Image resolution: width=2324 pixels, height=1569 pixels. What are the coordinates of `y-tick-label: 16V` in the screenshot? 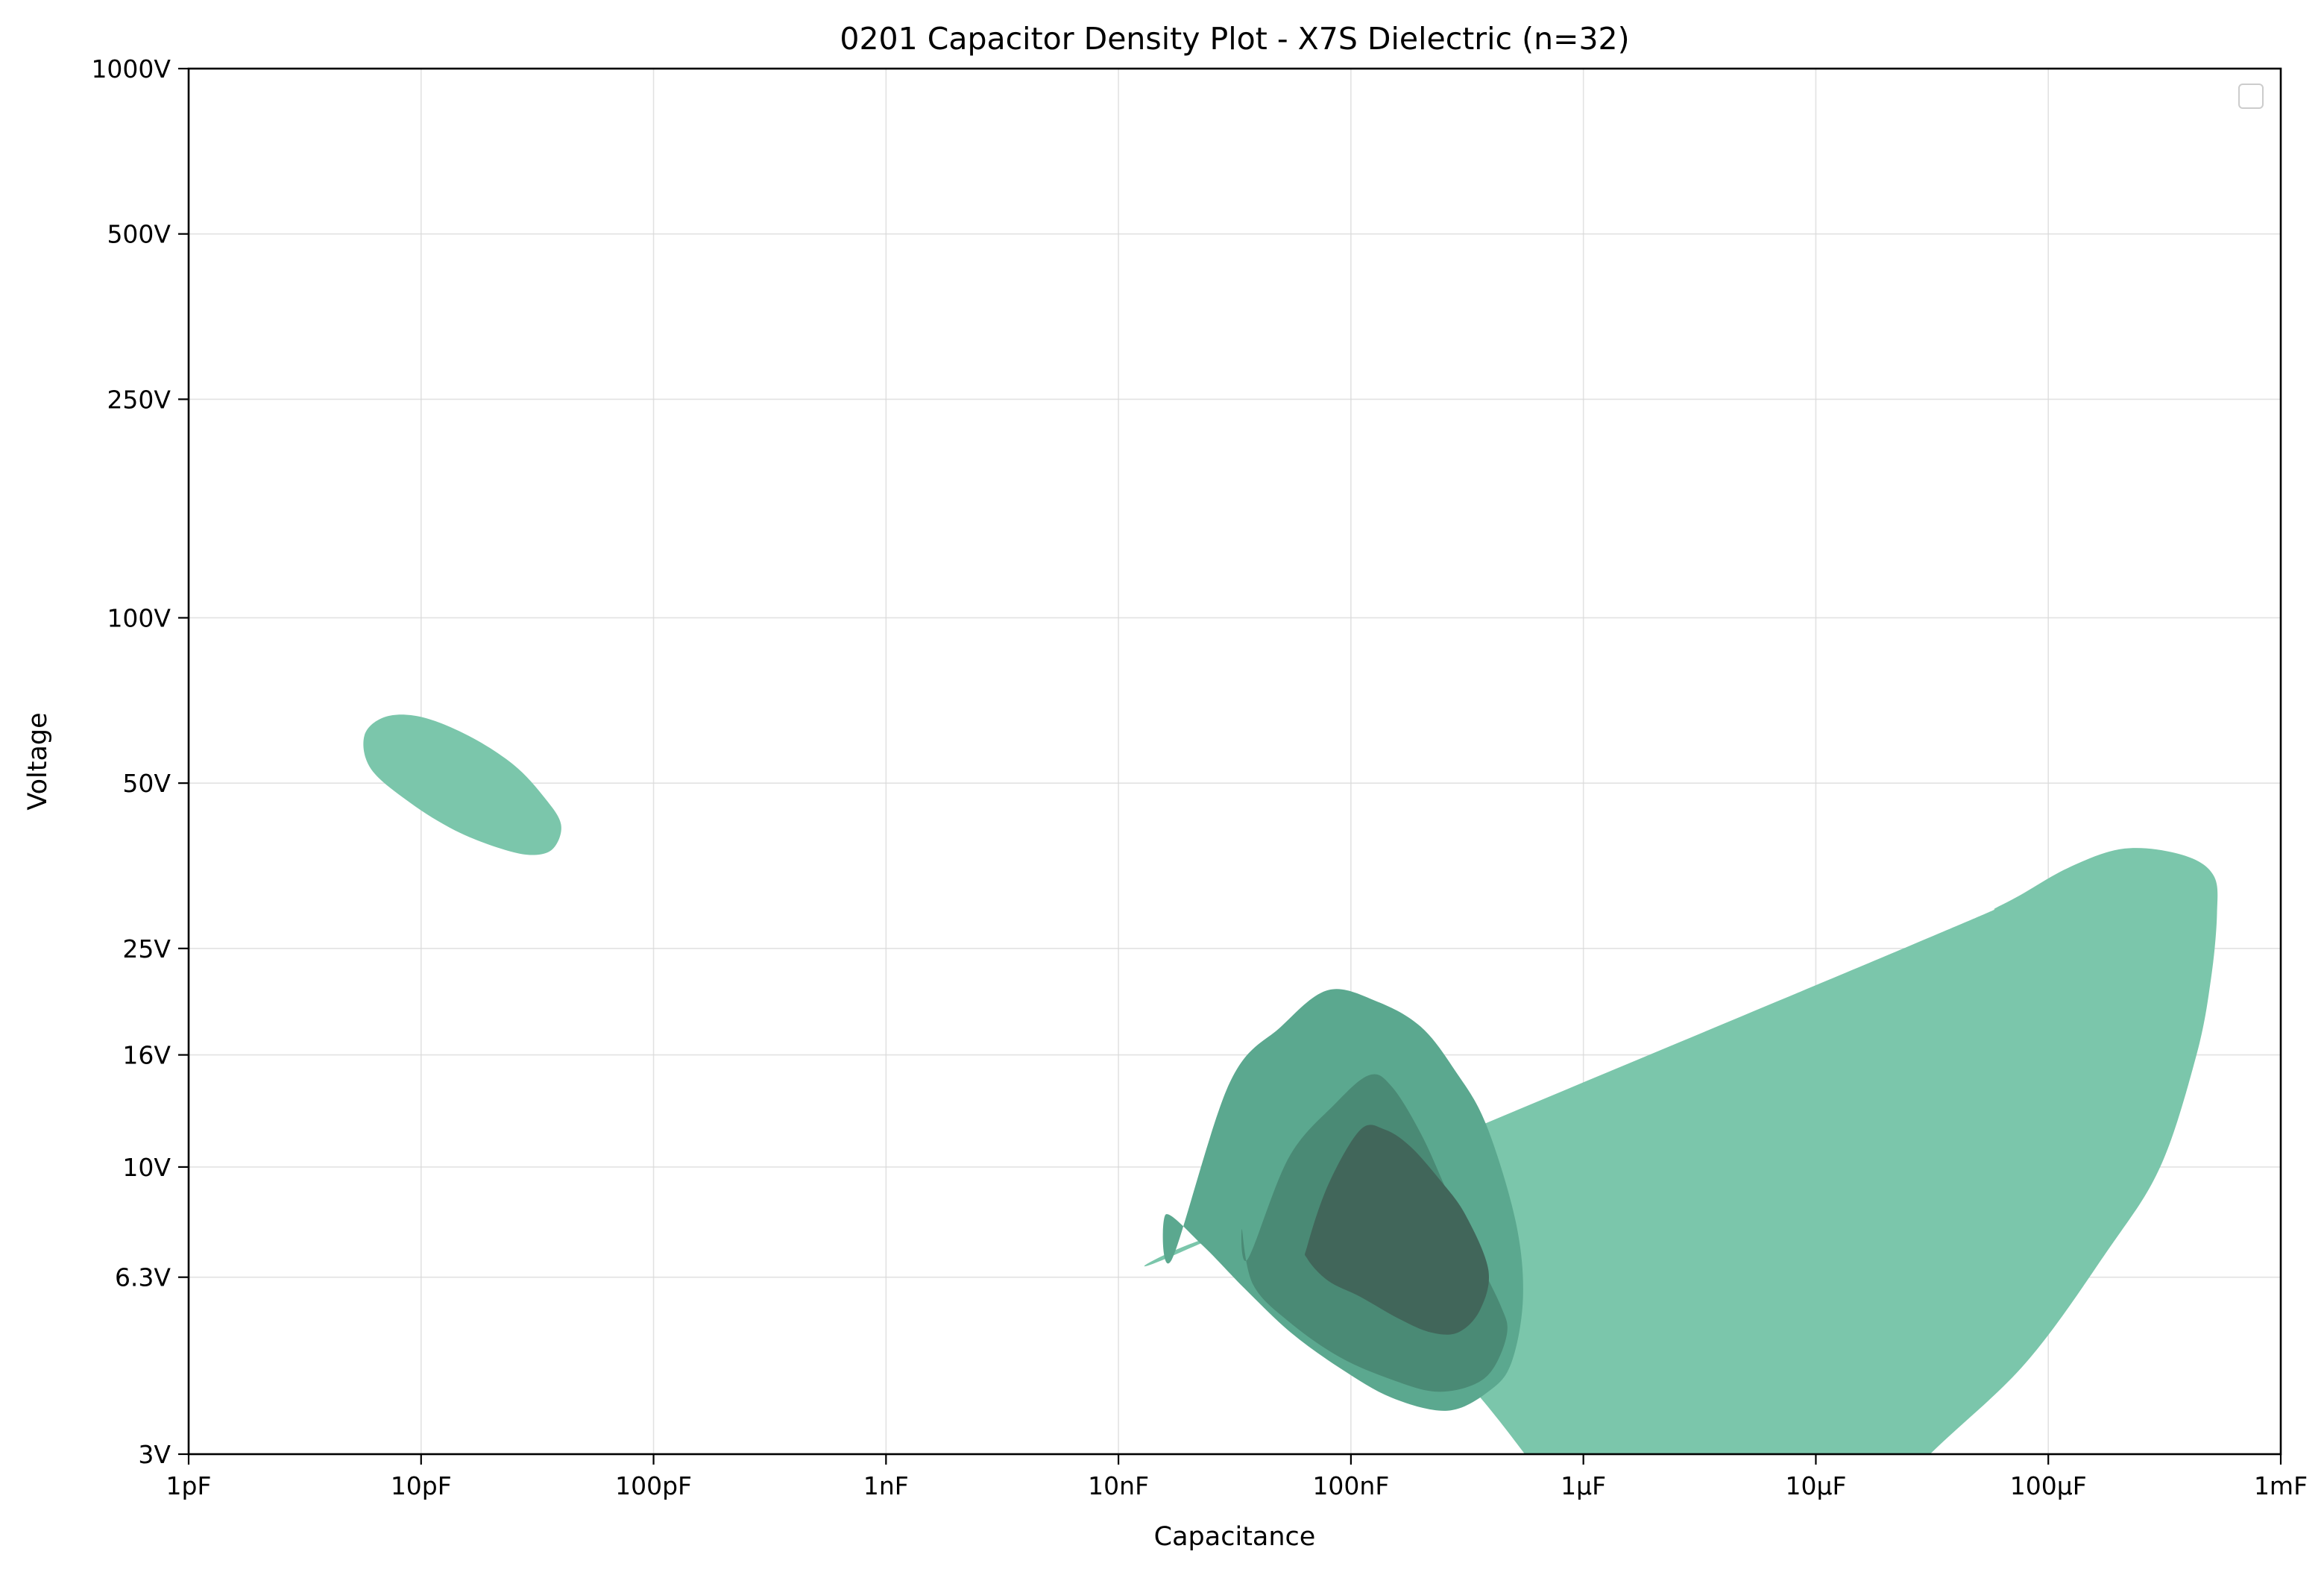 It's located at (146, 1055).